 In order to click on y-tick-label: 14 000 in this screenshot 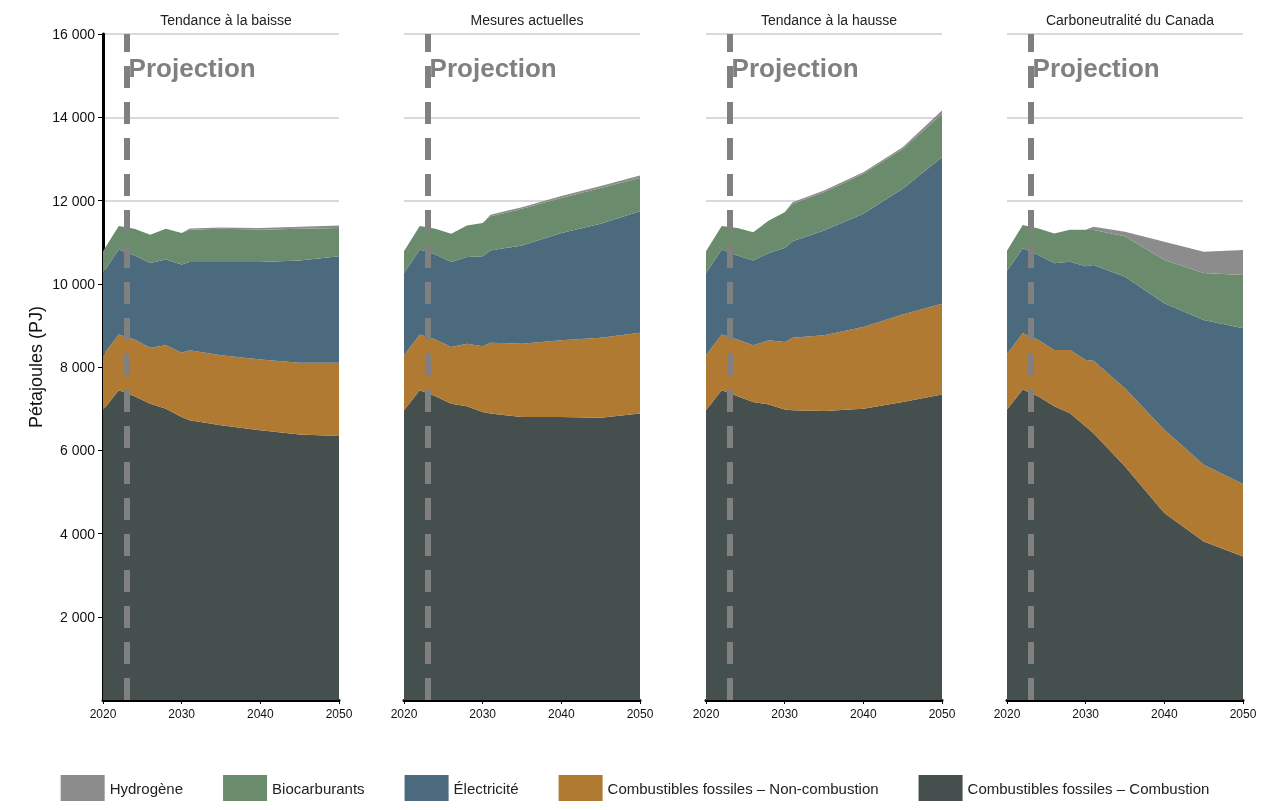, I will do `click(74, 117)`.